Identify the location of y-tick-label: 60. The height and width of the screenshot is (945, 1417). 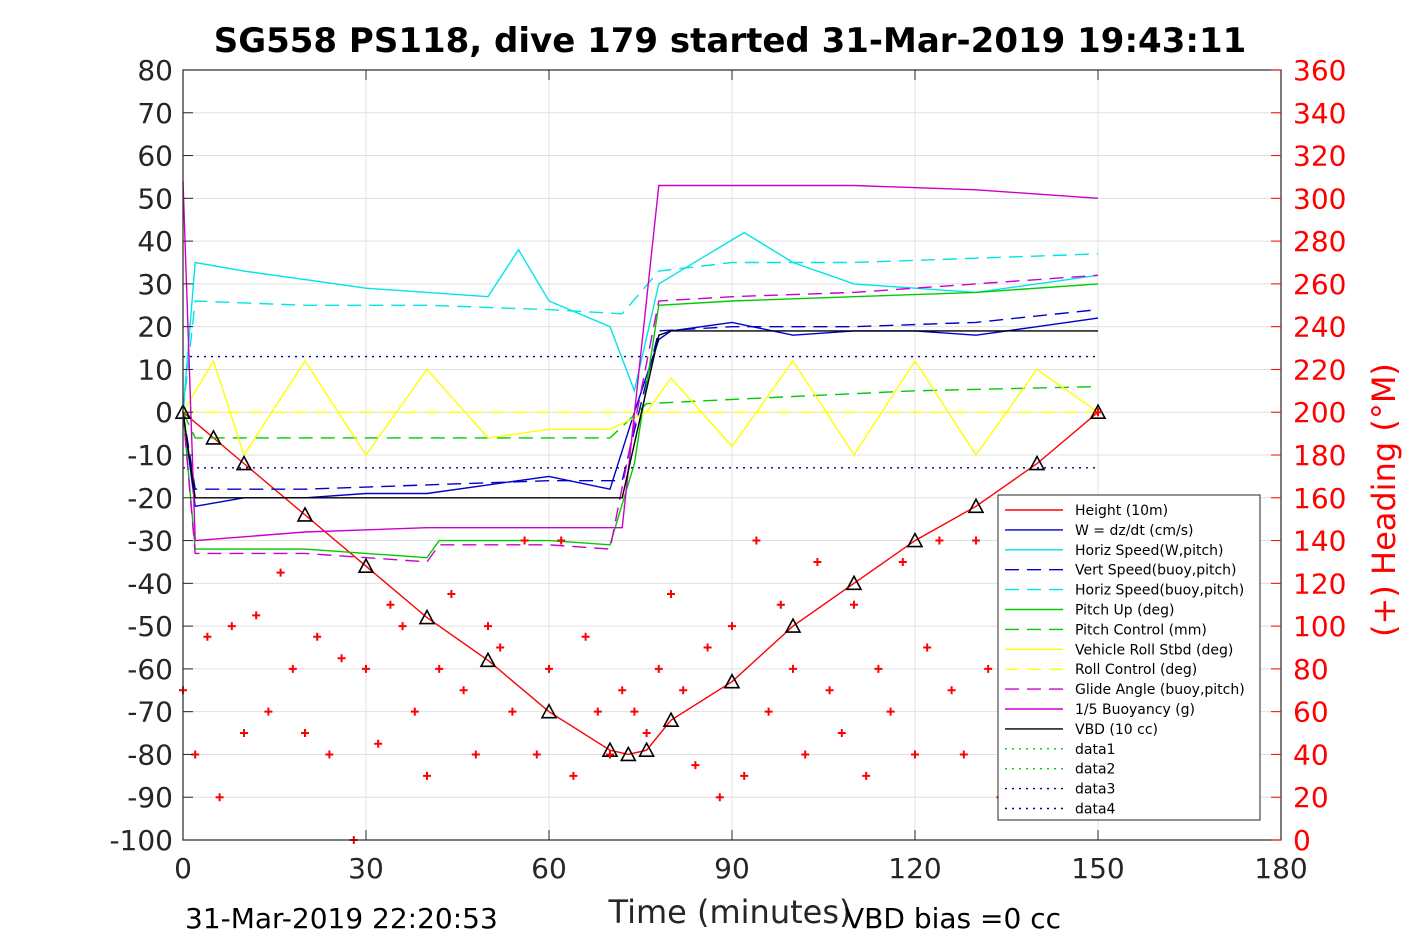
(155, 156).